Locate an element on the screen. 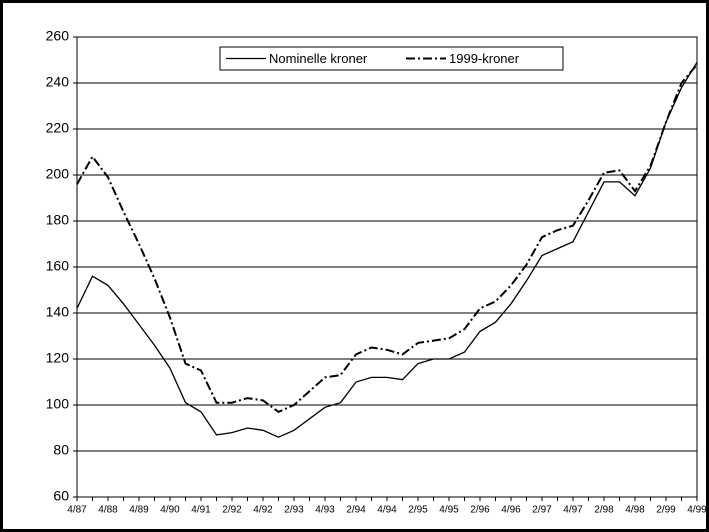 The height and width of the screenshot is (532, 709). legend-label: Nominelle kroner is located at coordinates (318, 58).